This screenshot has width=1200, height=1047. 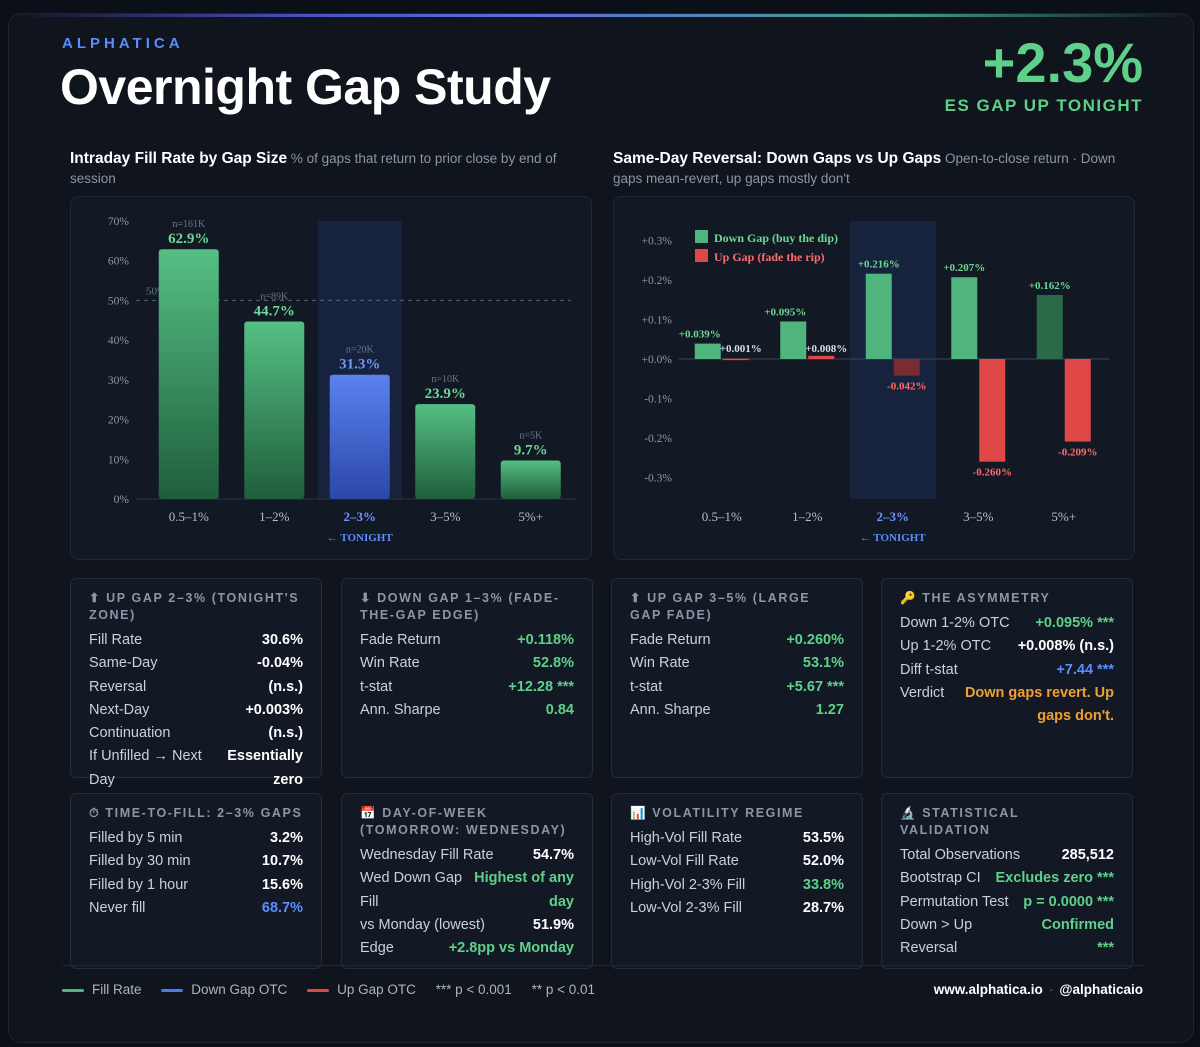 I want to click on bar-value-label: 31.3%, so click(x=359, y=365).